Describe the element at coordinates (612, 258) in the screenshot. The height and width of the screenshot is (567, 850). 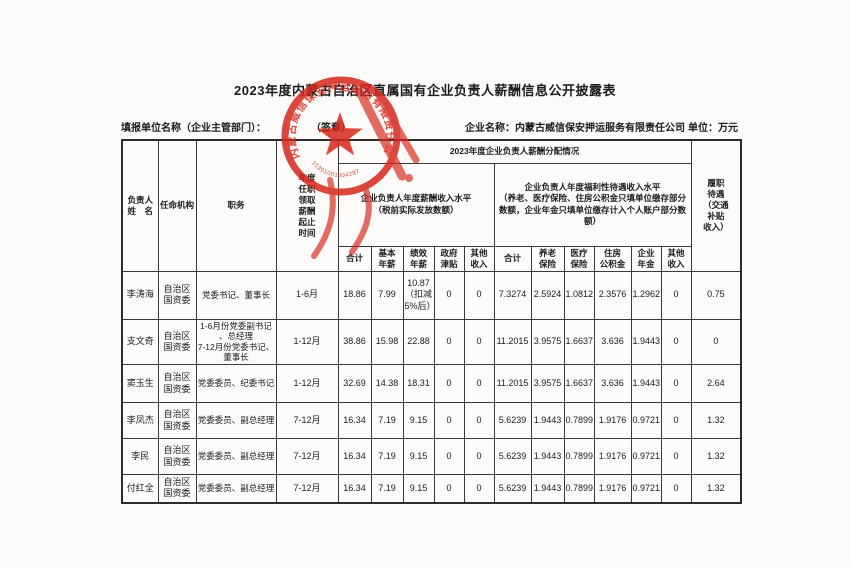
I see `sub-header-housing-fund: 住房 公积金` at that location.